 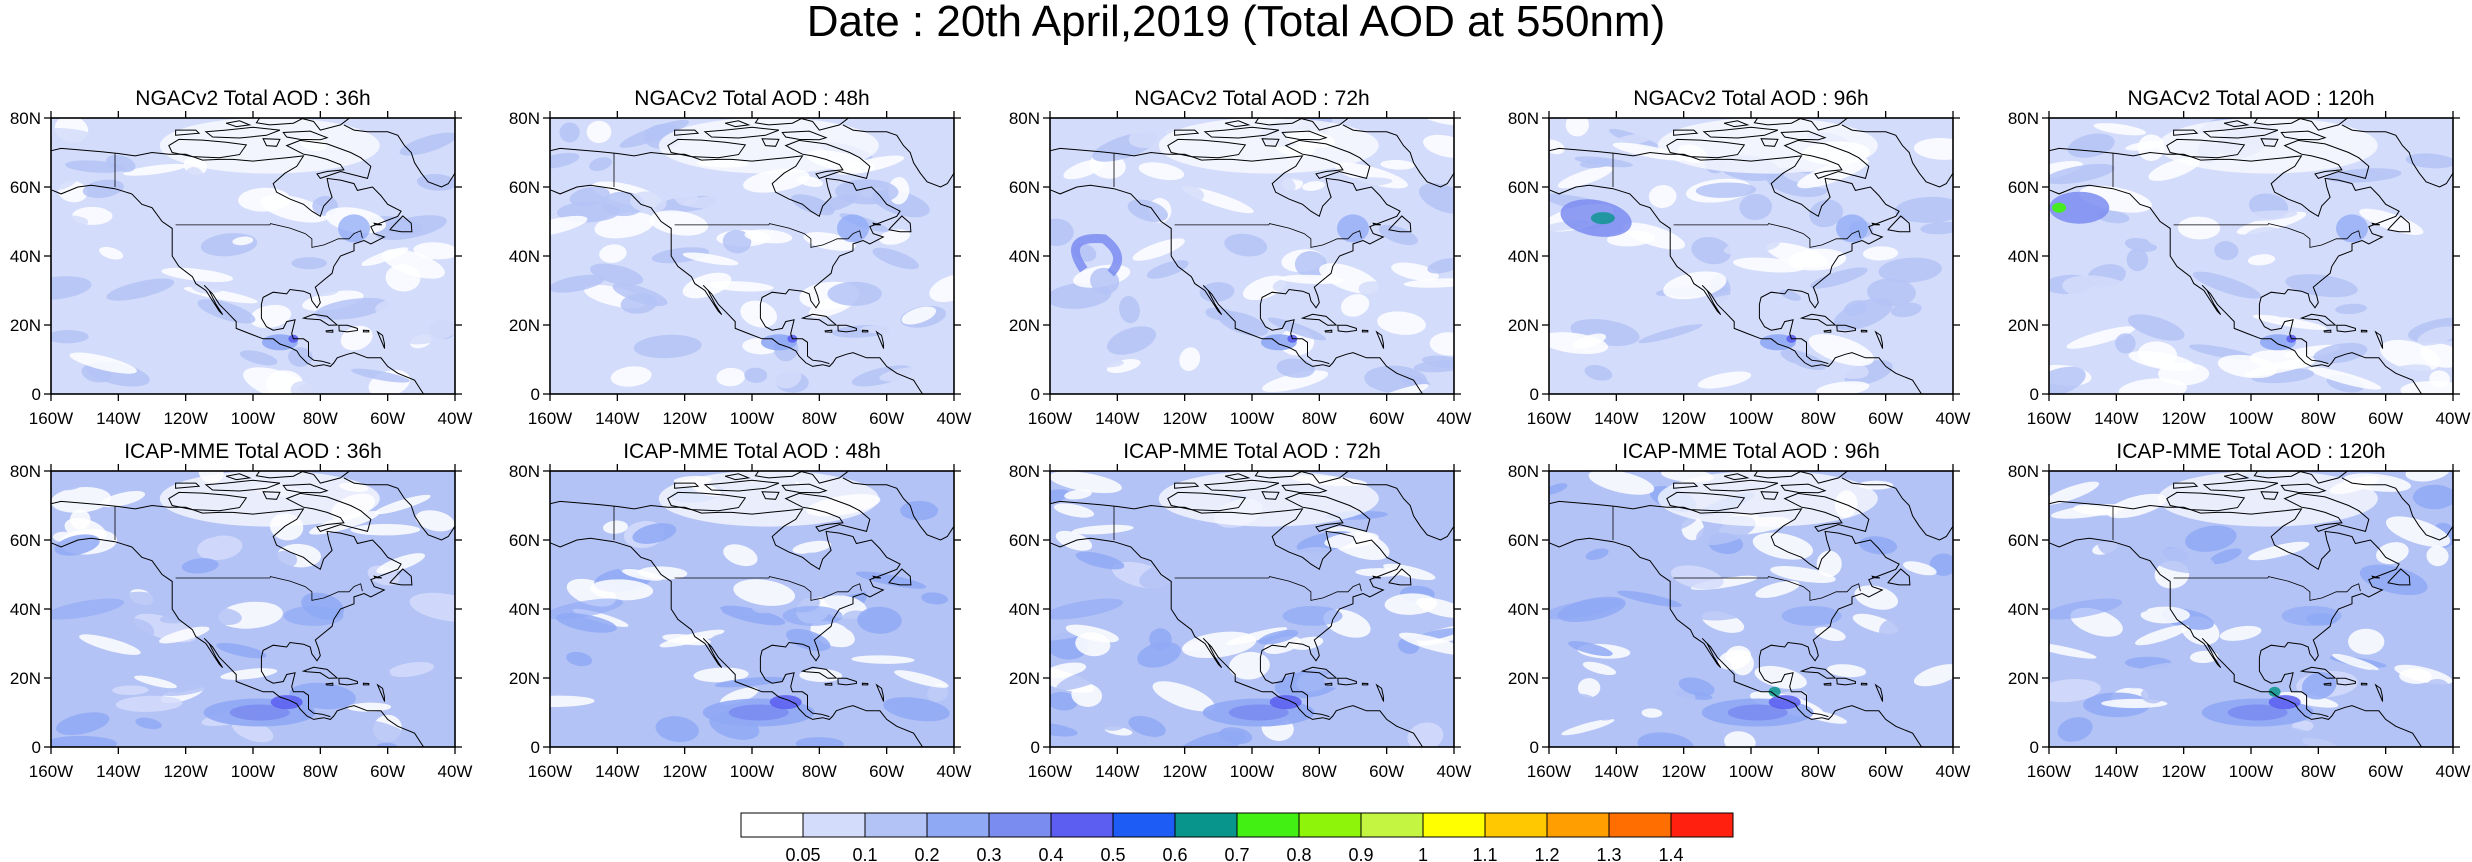 What do you see at coordinates (1750, 98) in the screenshot?
I see `panel-title: NGACv2 Total AOD : 96h` at bounding box center [1750, 98].